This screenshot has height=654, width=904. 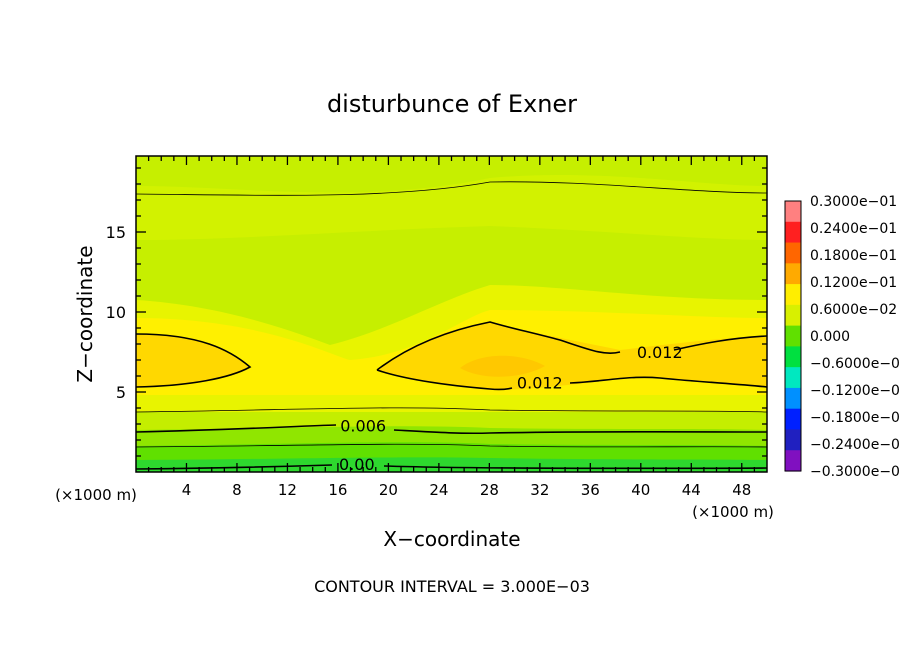 I want to click on colorbar-label: 0.1200e−01, so click(x=853, y=283).